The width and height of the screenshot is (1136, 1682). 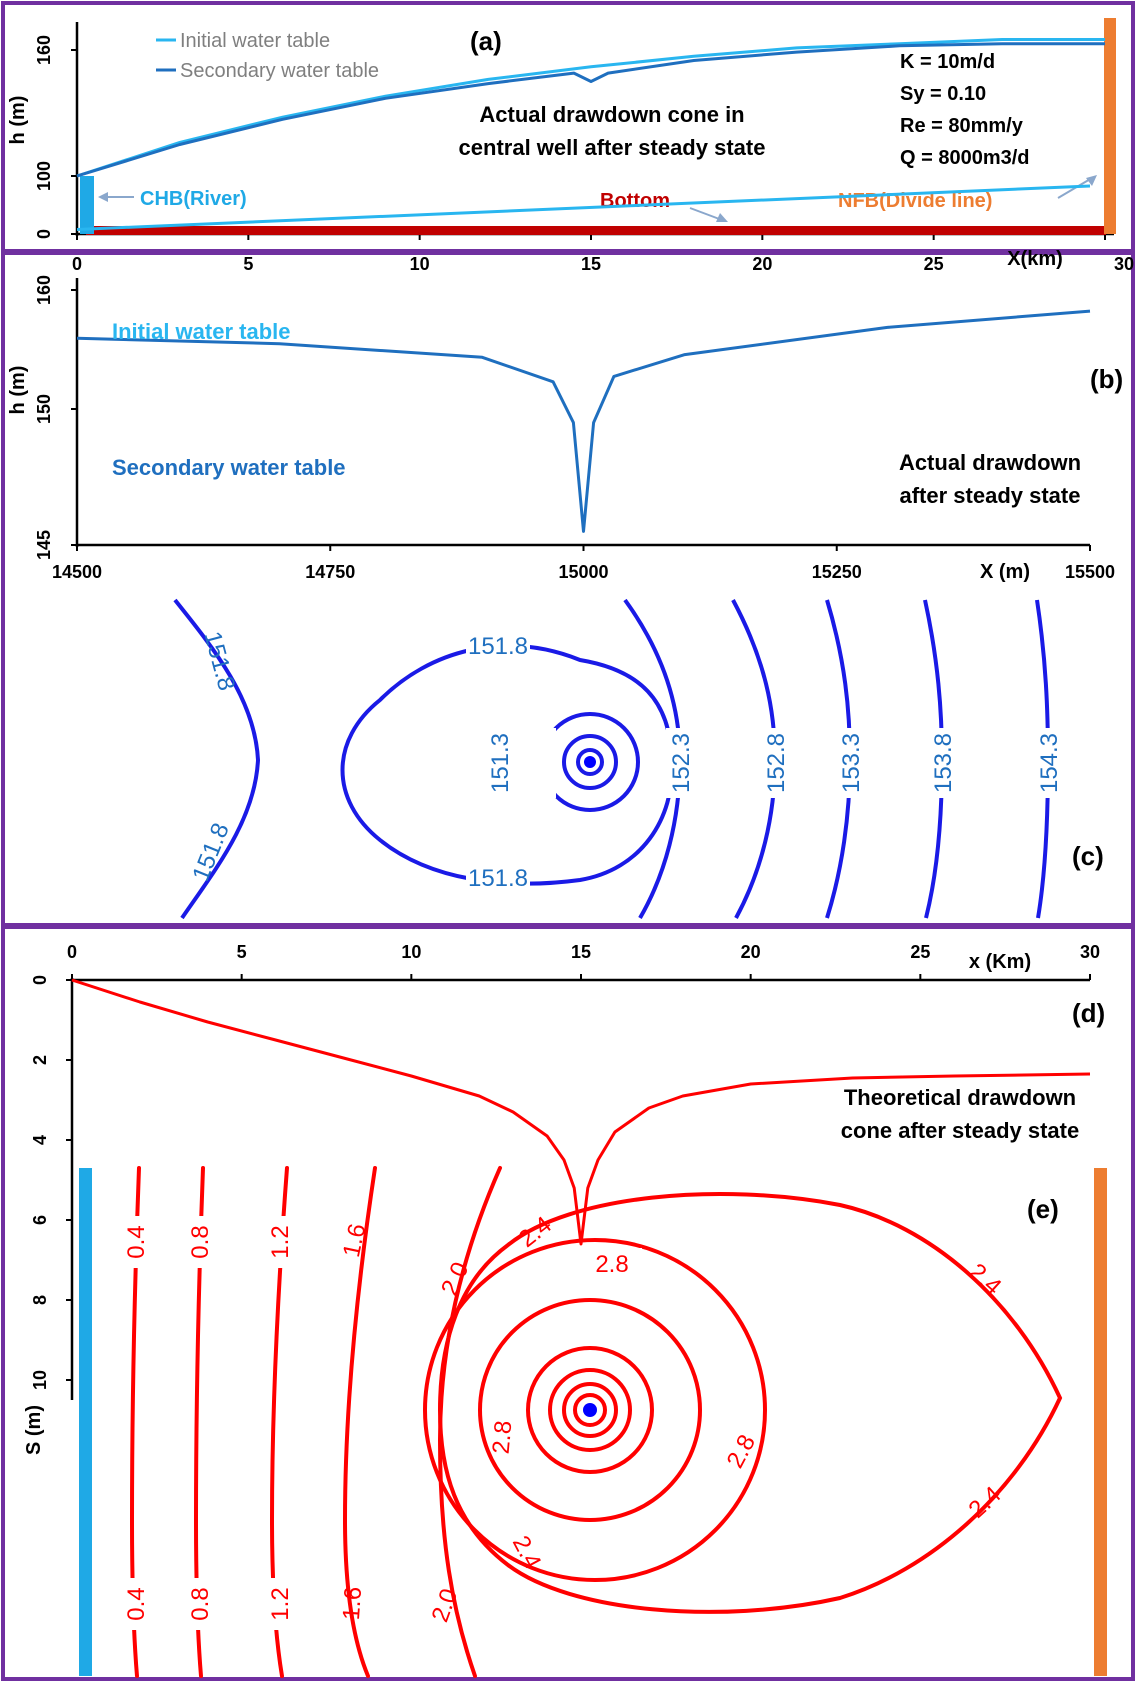 I want to click on e-label-0.8-top: 0.8, so click(x=200, y=1241).